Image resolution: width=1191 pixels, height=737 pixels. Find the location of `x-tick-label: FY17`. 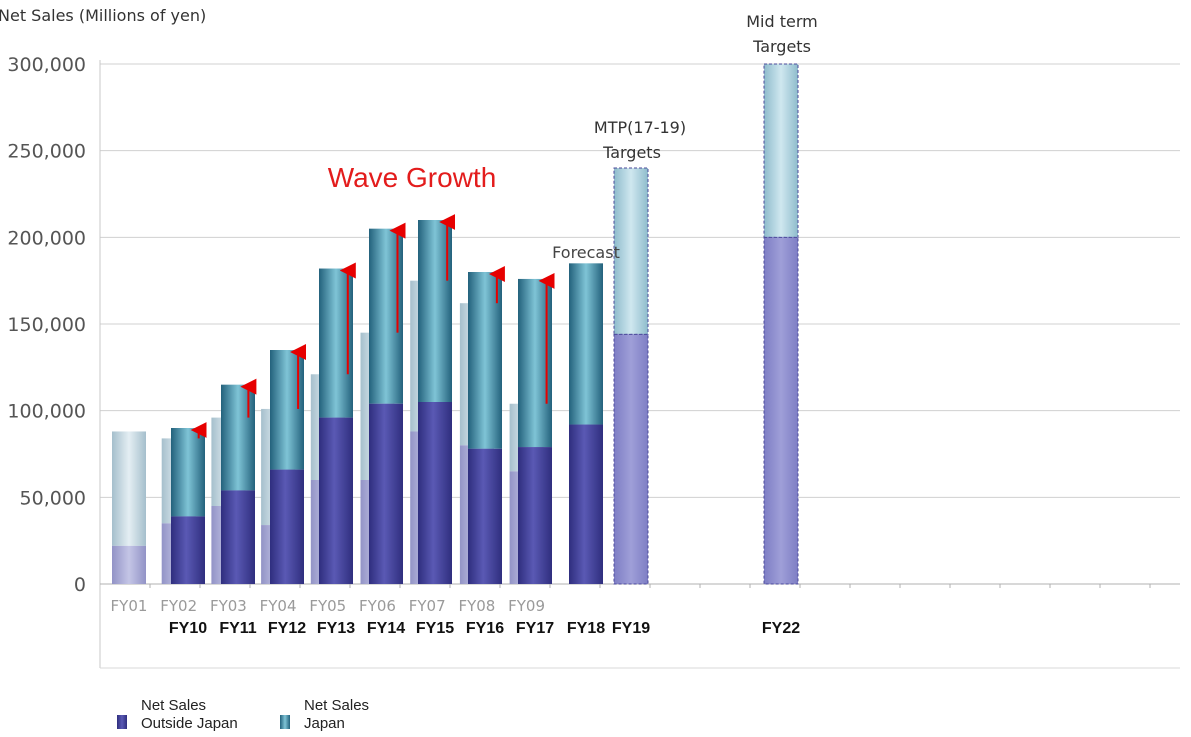

x-tick-label: FY17 is located at coordinates (535, 628).